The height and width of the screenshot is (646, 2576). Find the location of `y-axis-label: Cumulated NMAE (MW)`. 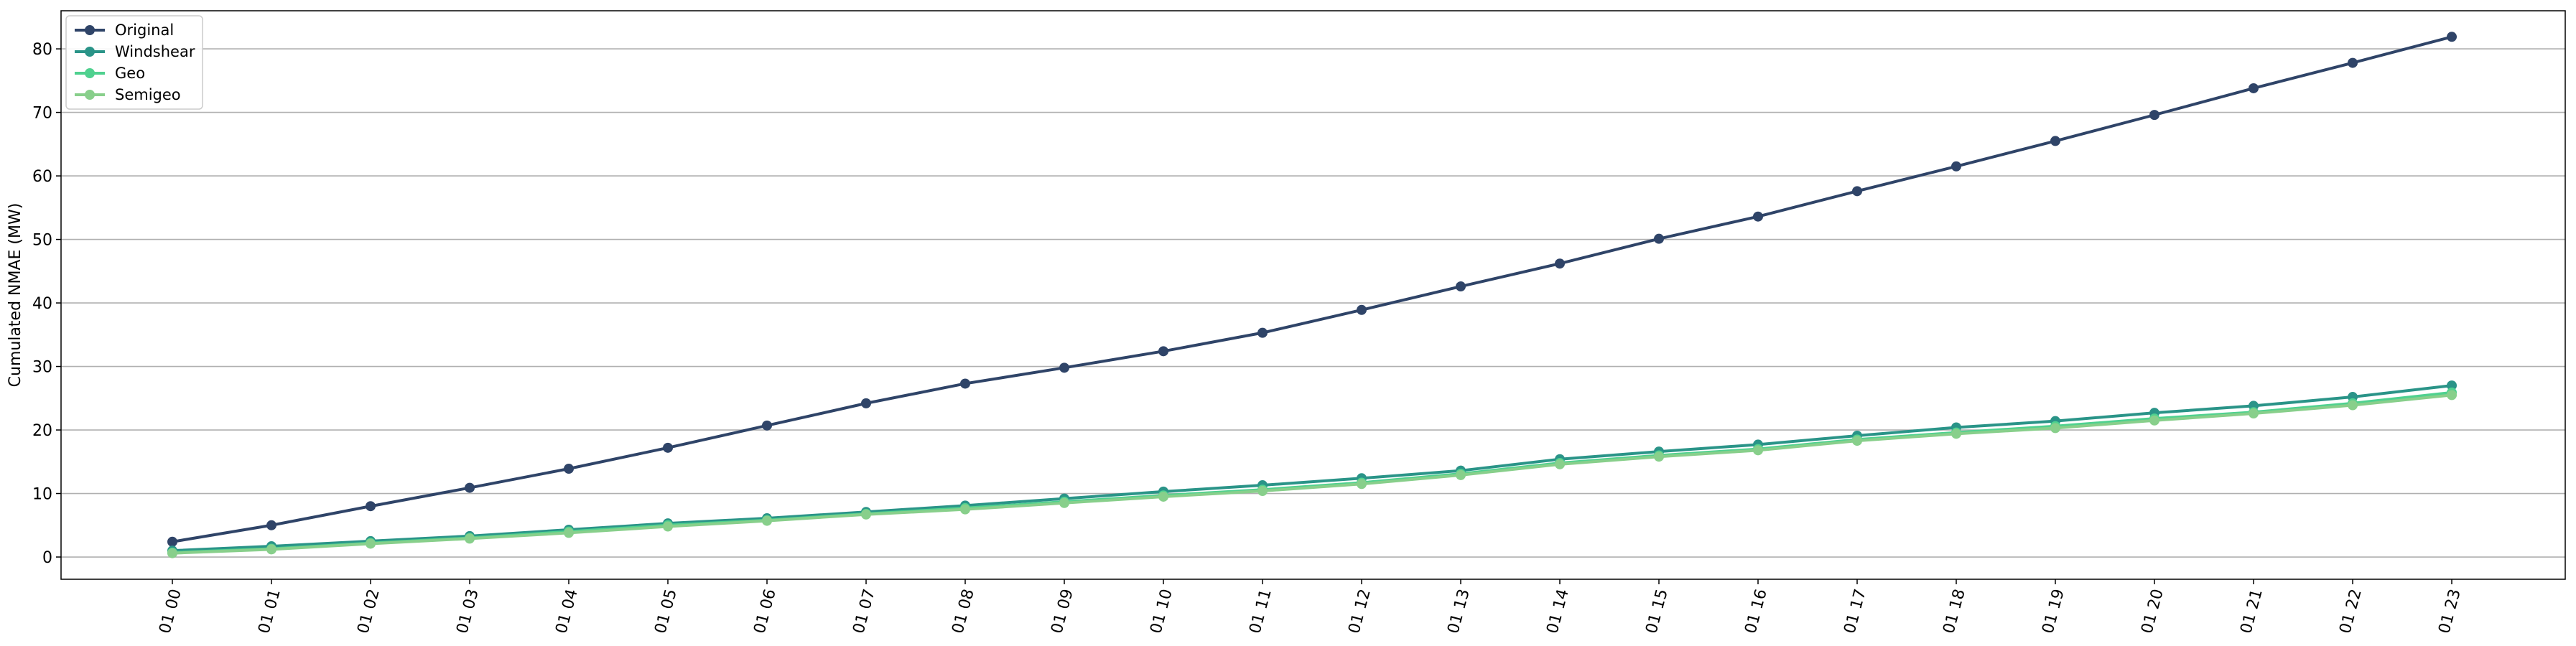

y-axis-label: Cumulated NMAE (MW) is located at coordinates (15, 295).